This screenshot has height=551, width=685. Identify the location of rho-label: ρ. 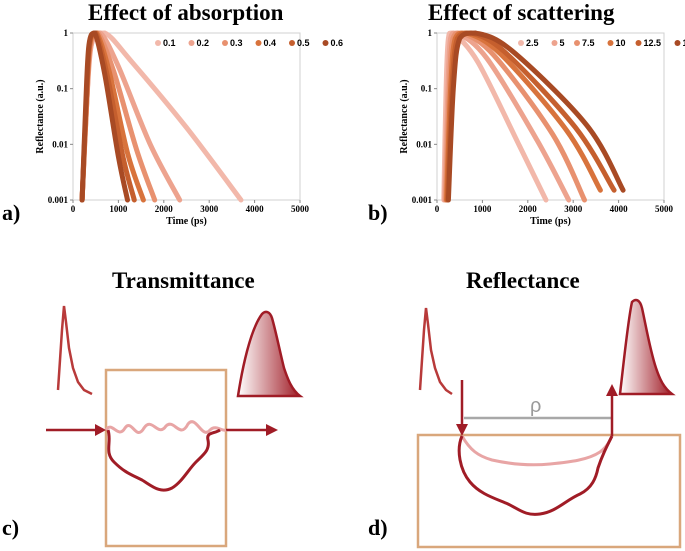
(535, 406).